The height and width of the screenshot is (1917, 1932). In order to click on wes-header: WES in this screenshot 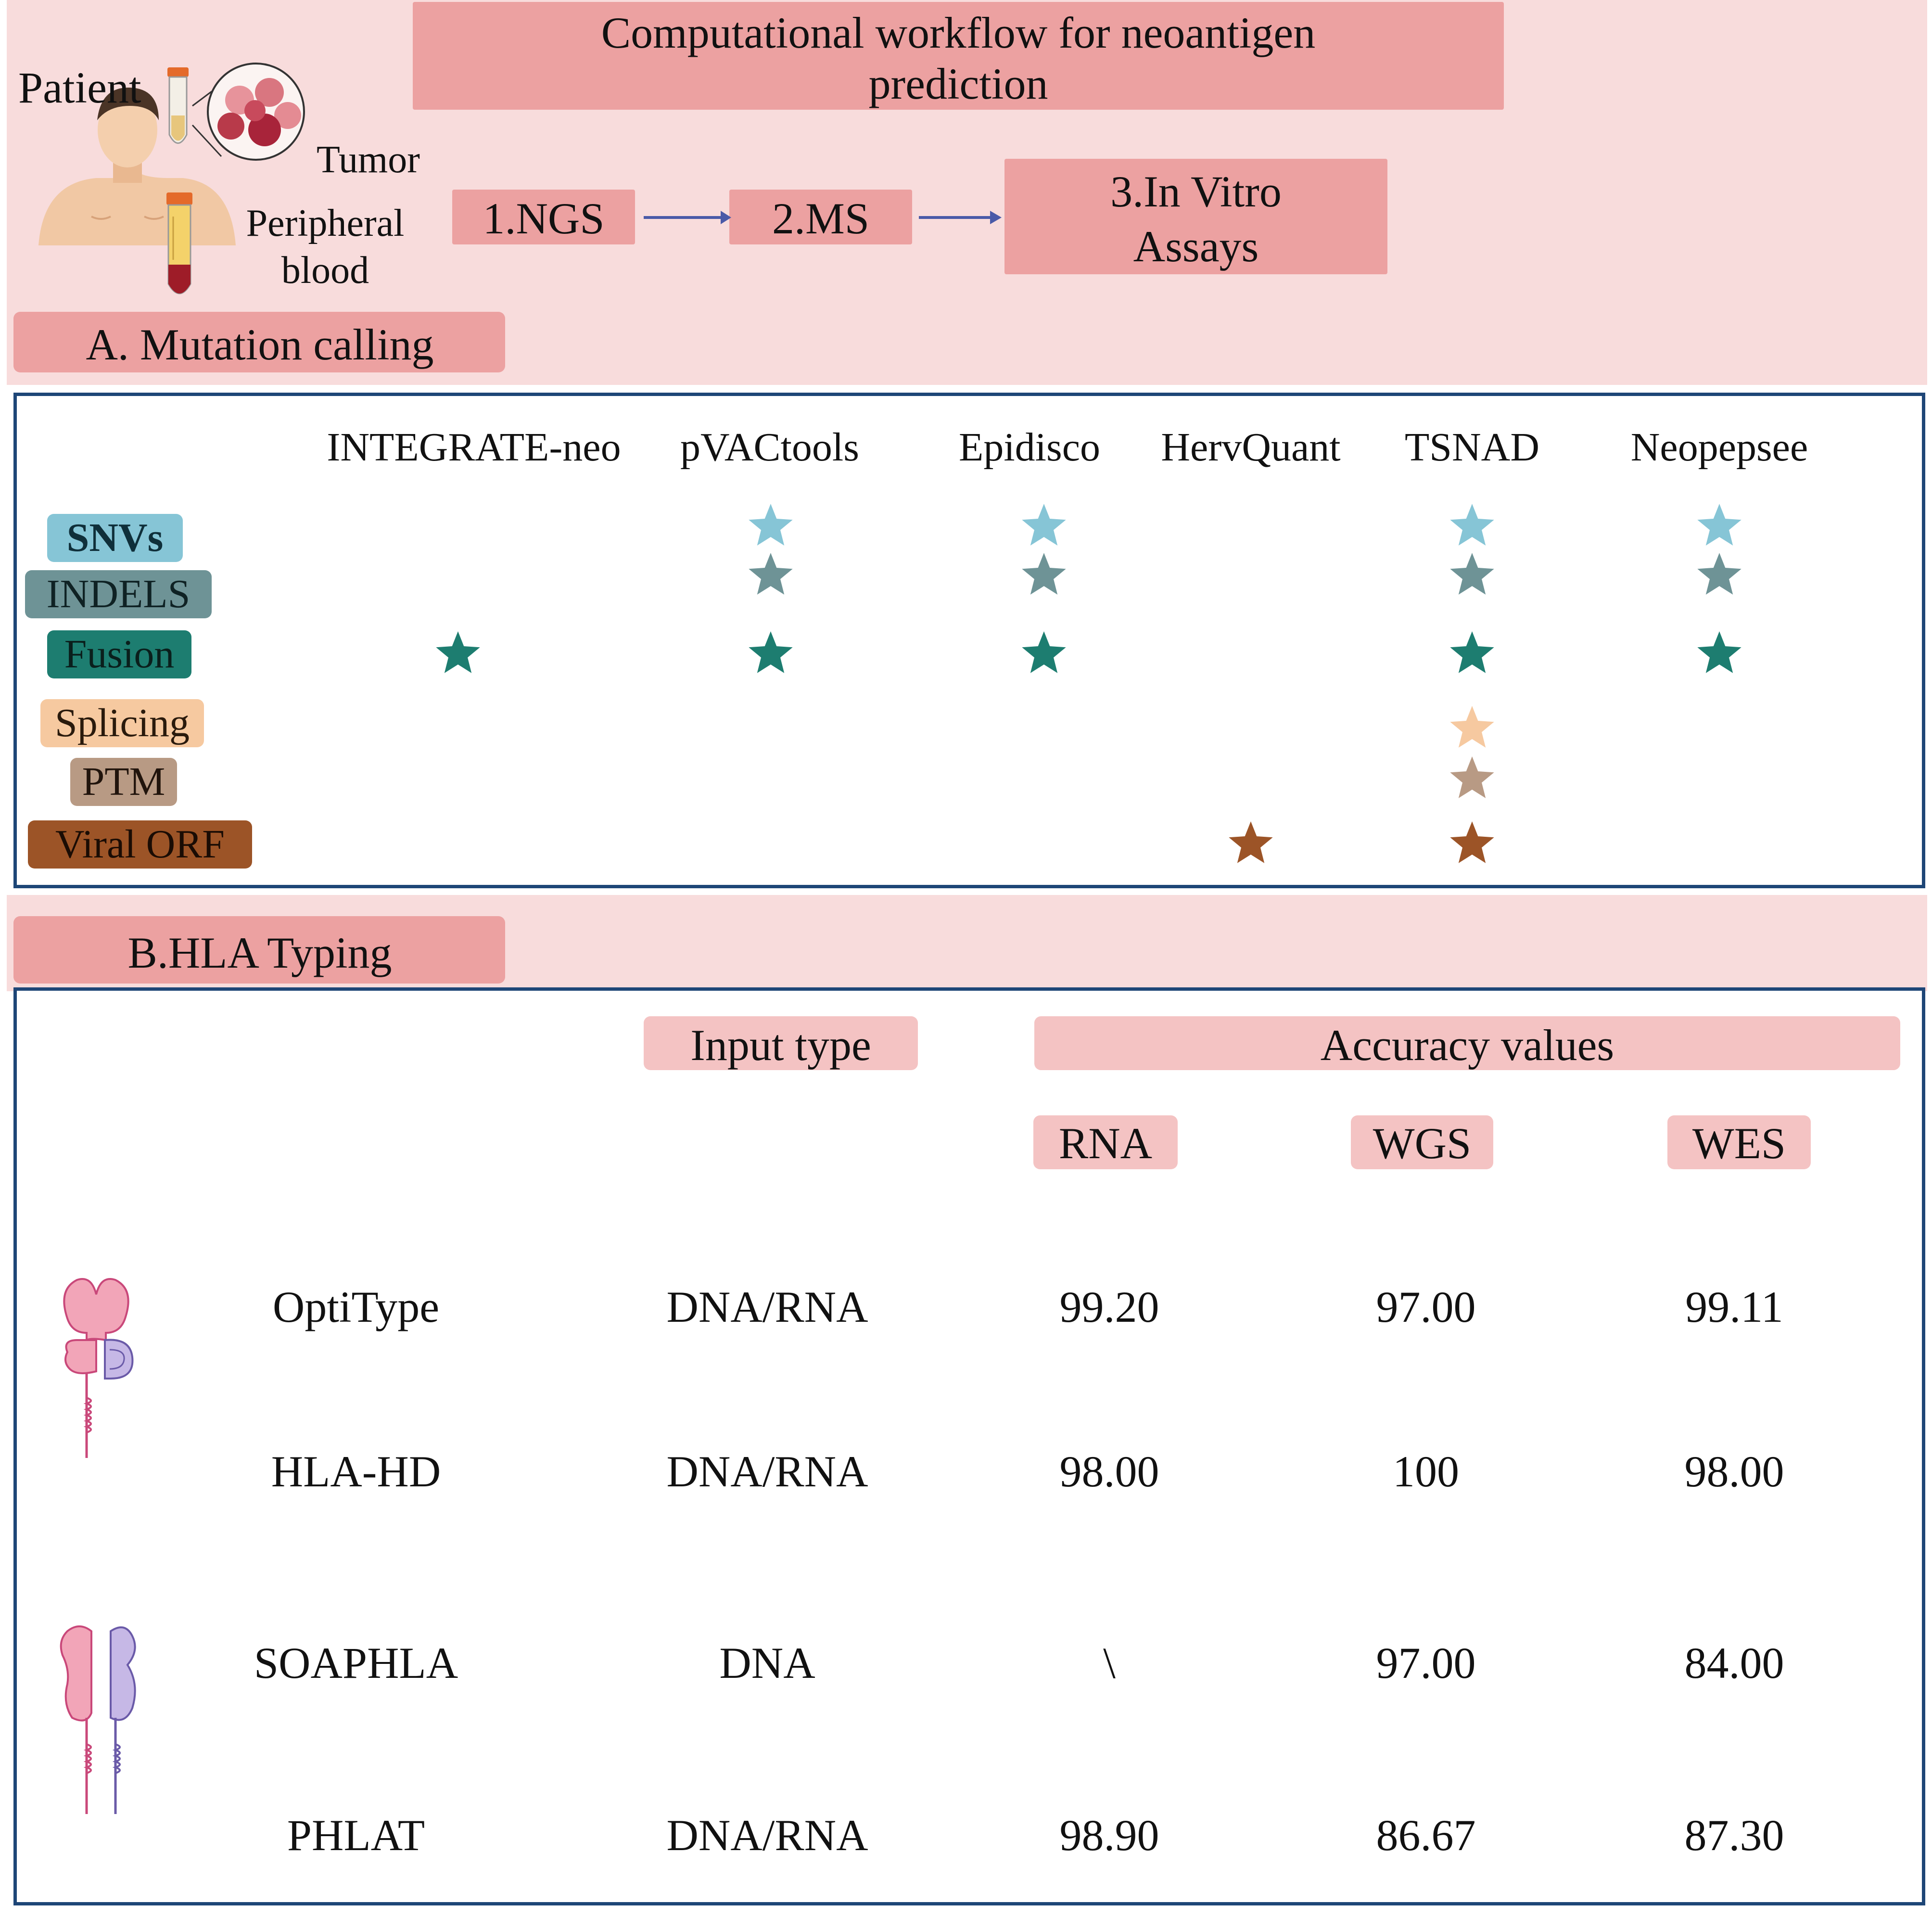, I will do `click(1739, 1143)`.